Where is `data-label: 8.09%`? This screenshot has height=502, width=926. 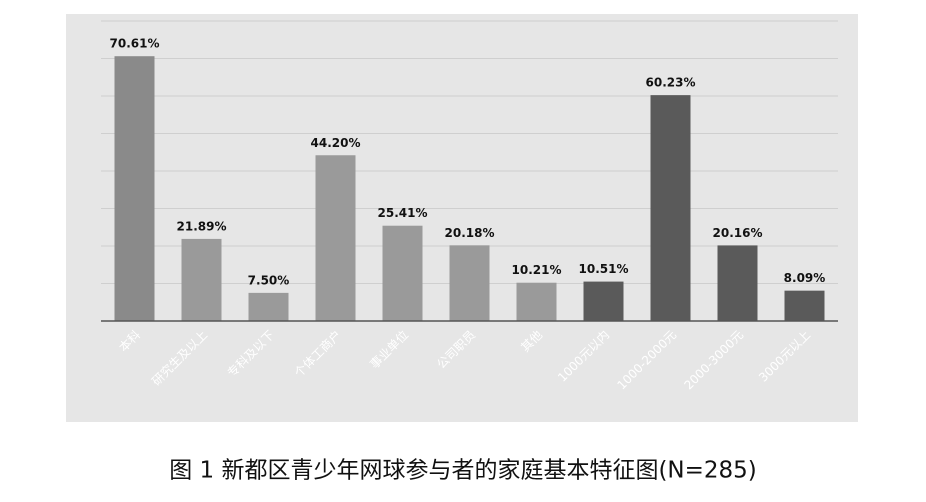
data-label: 8.09% is located at coordinates (805, 278).